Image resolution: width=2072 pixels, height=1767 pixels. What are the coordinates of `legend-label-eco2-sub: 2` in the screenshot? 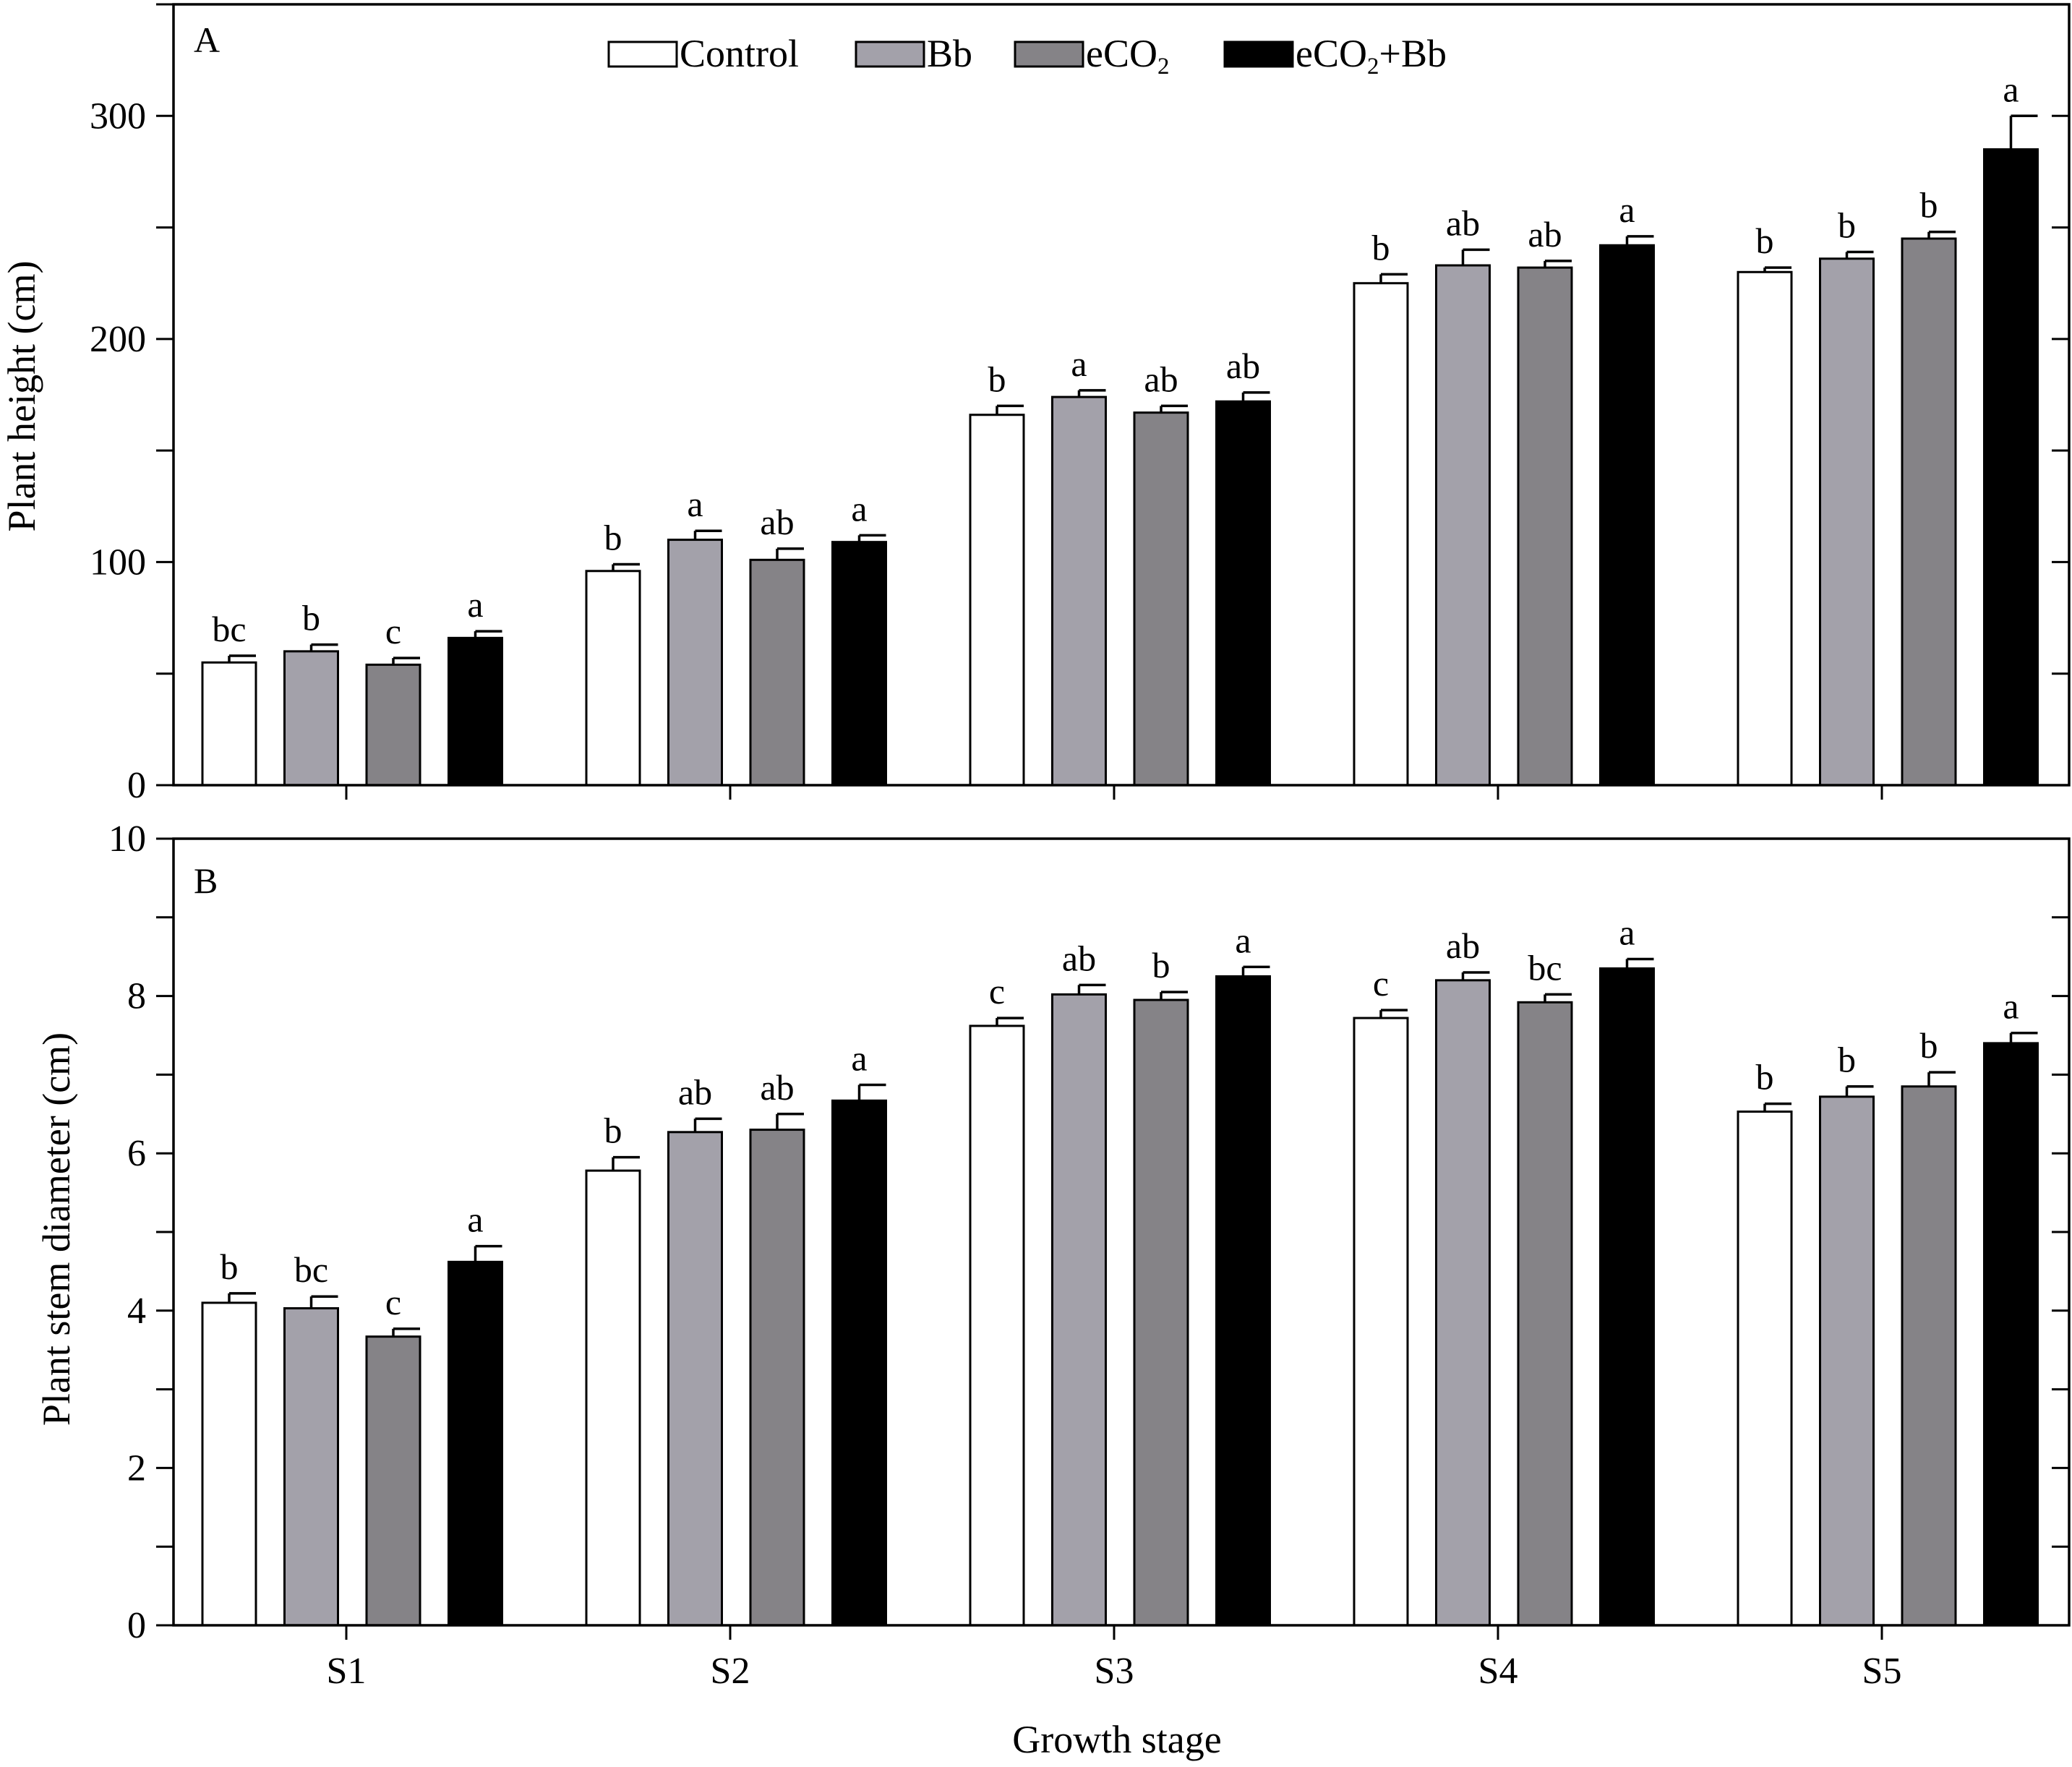 It's located at (1163, 67).